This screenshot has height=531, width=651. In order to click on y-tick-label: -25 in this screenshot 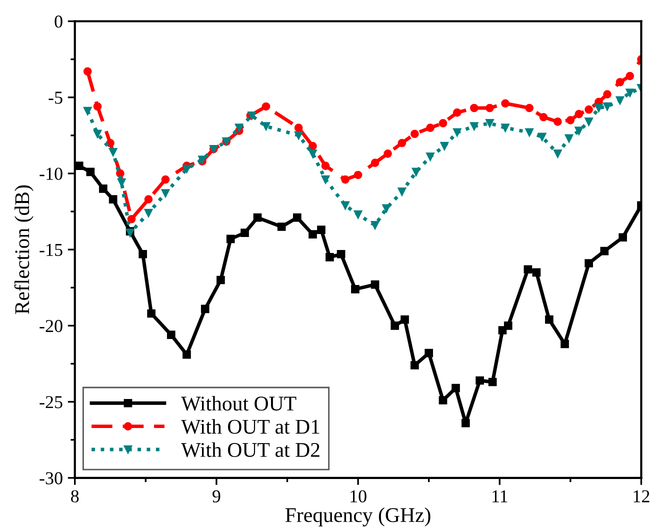, I will do `click(51, 402)`.